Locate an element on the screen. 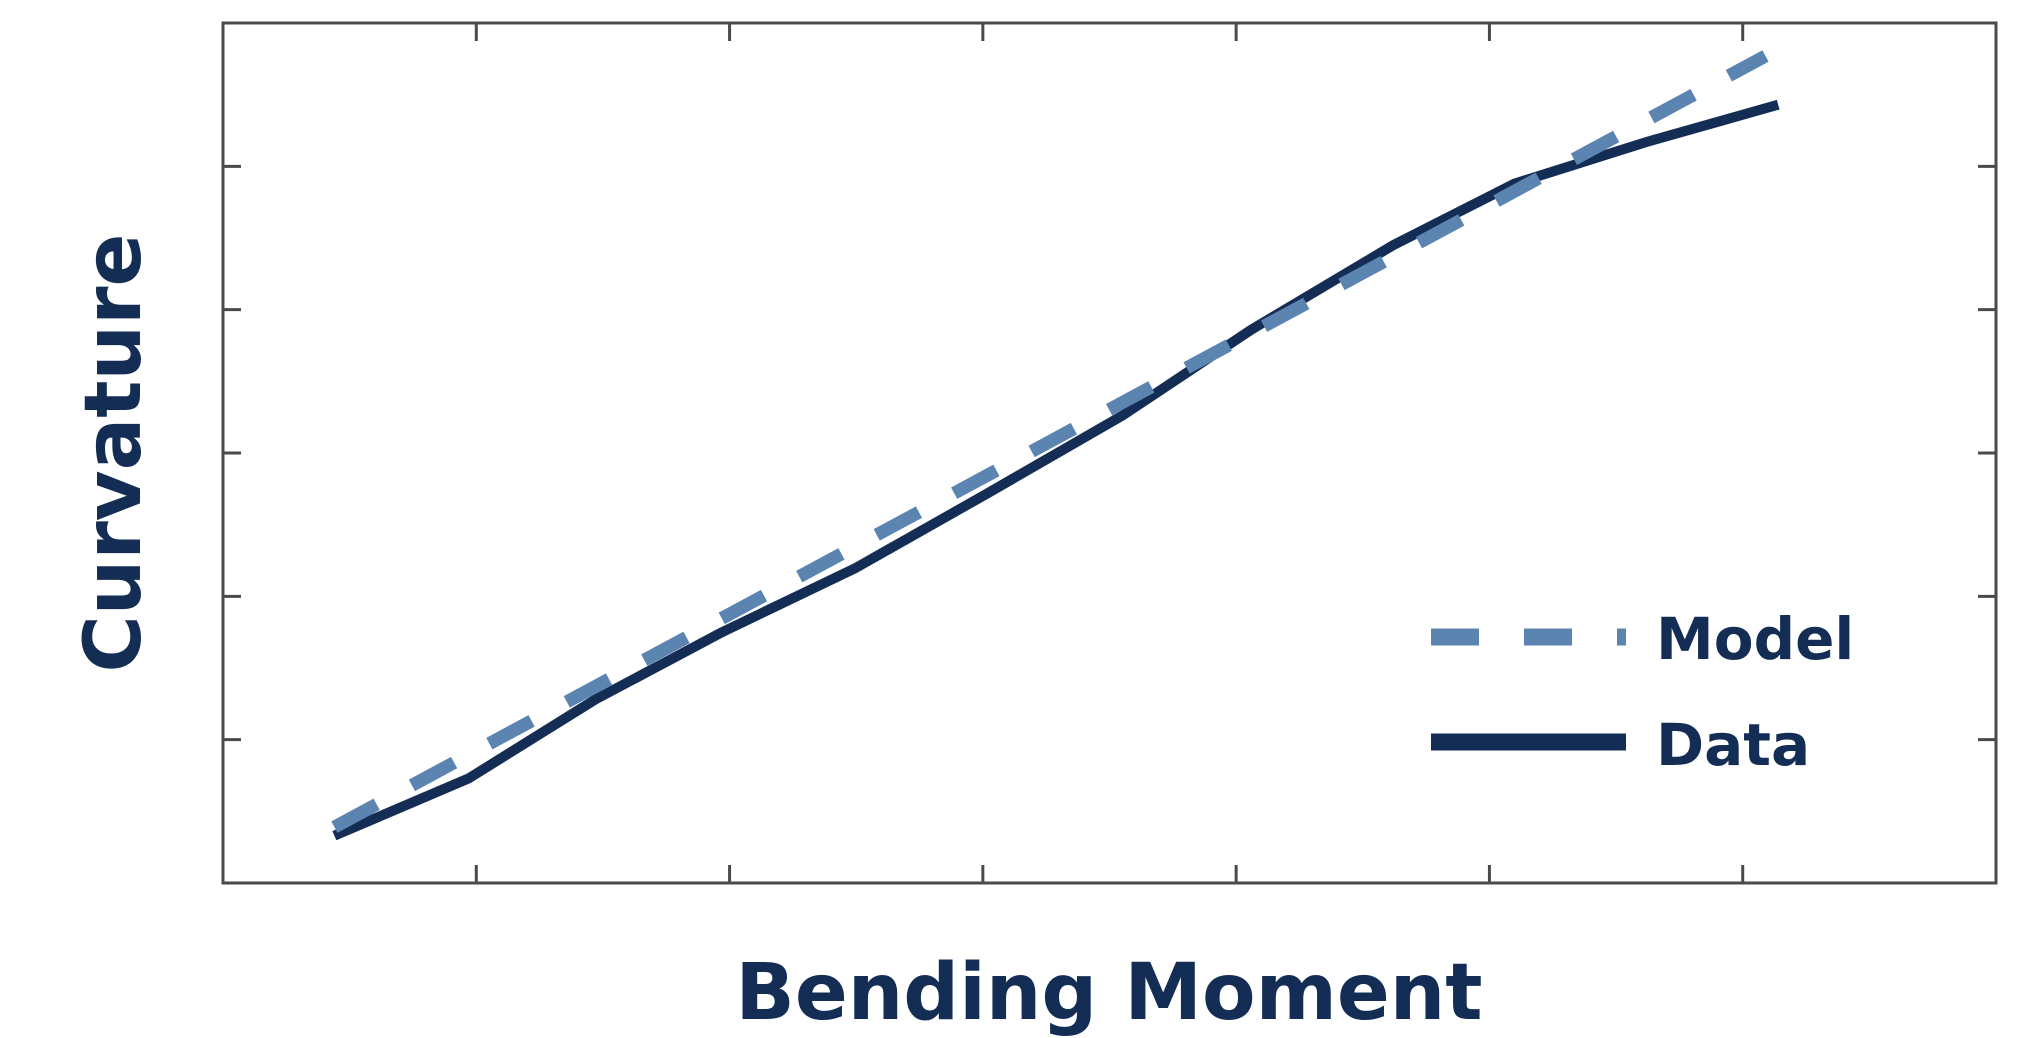  legend: Model Data is located at coordinates (1642, 692).